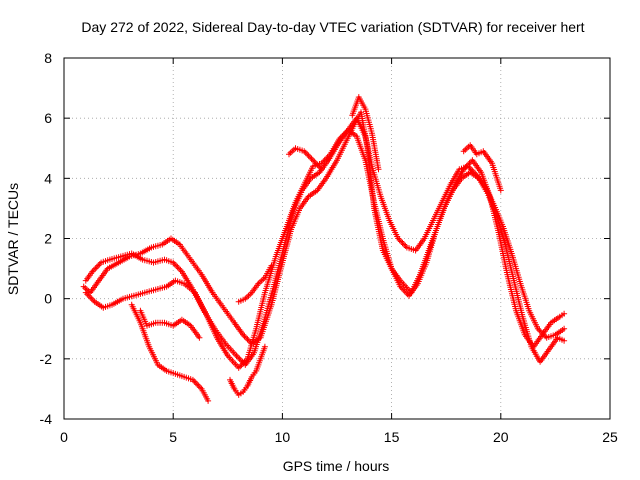  What do you see at coordinates (610, 437) in the screenshot?
I see `x-tick-label: 25` at bounding box center [610, 437].